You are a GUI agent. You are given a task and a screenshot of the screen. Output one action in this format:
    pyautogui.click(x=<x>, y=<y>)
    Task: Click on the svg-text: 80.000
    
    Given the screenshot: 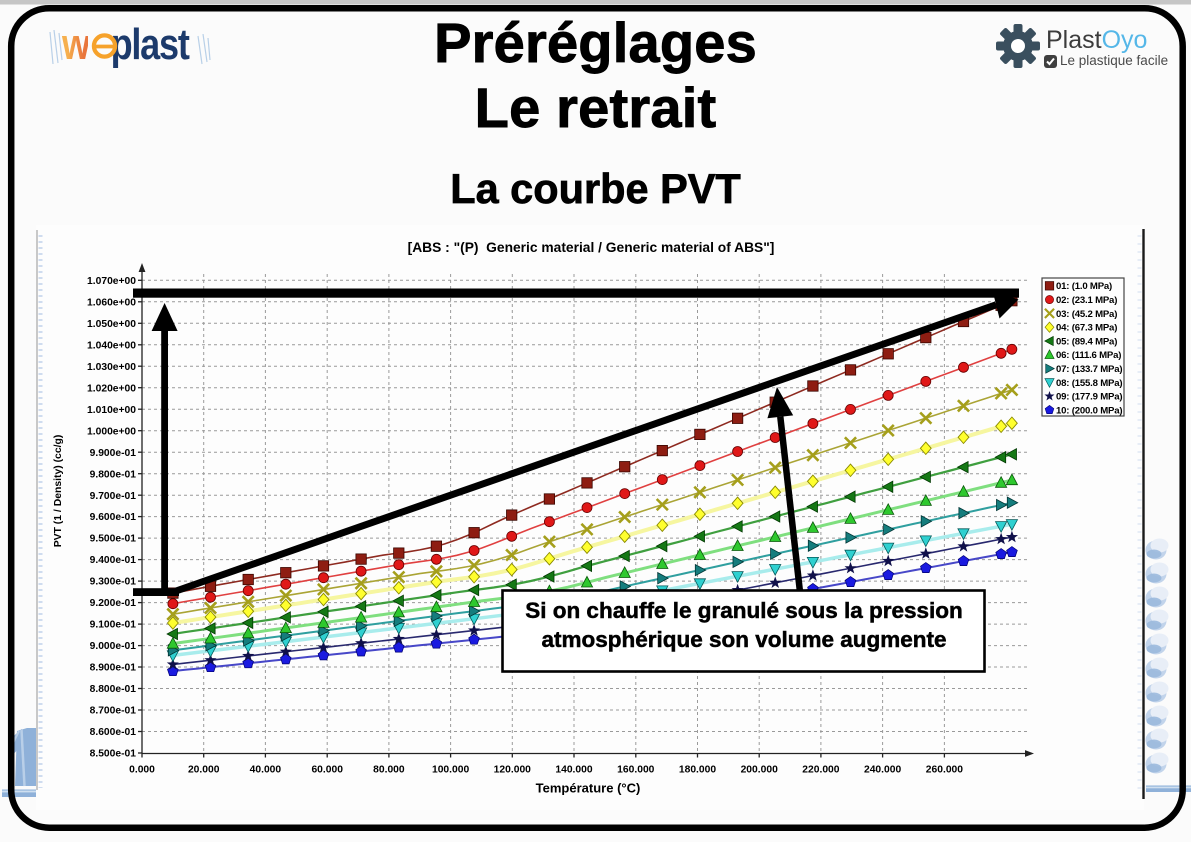 What is the action you would take?
    pyautogui.click(x=389, y=770)
    